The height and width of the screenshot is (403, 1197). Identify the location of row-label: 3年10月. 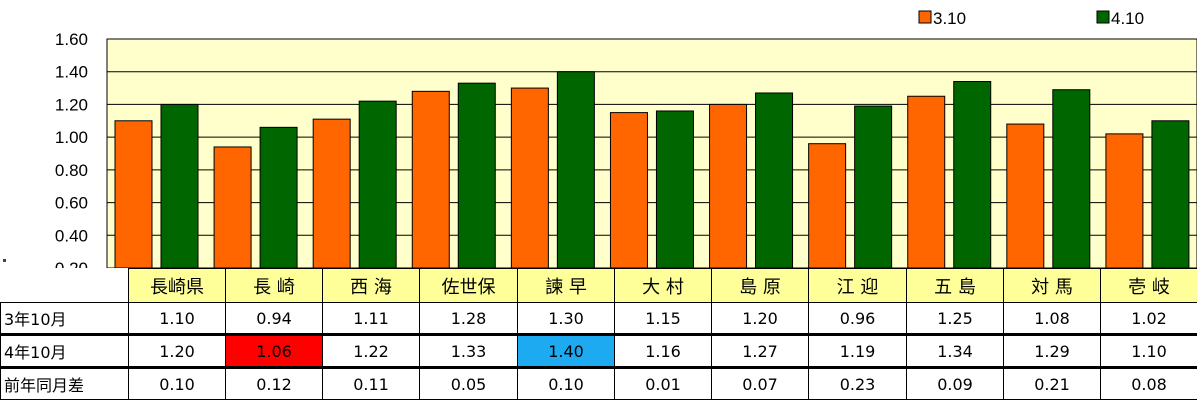
(64, 318).